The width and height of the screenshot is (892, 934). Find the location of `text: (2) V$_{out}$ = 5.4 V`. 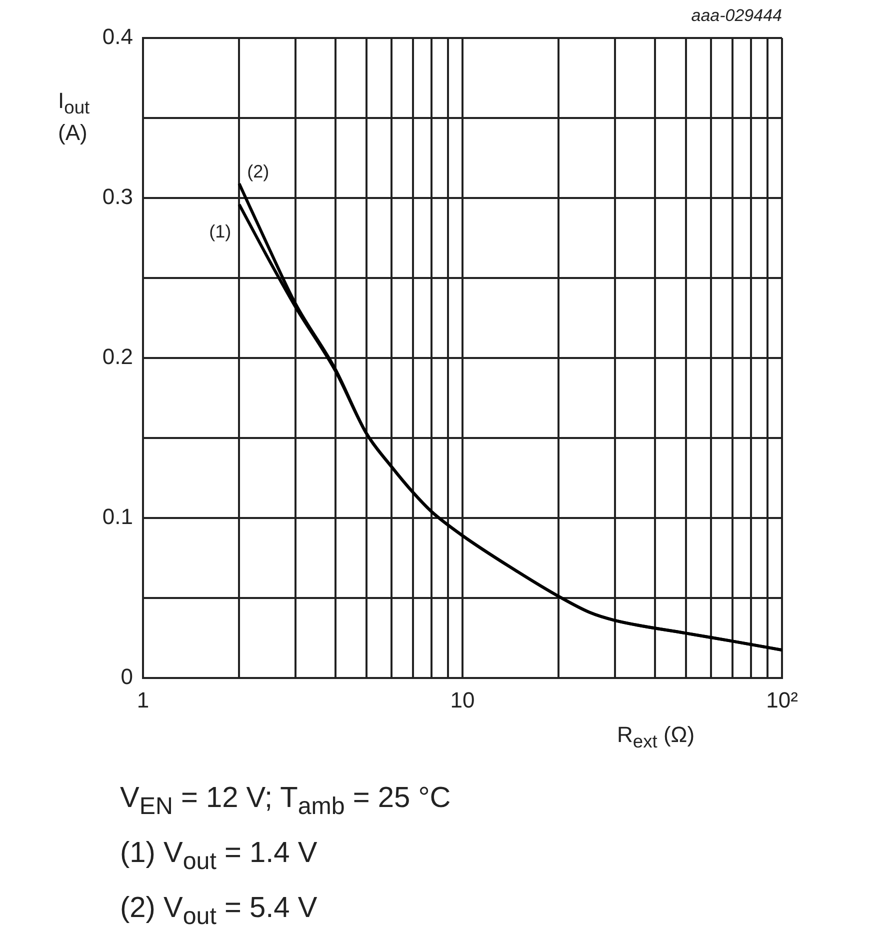

text: (2) V$_{out}$ = 5.4 V is located at coordinates (219, 911).